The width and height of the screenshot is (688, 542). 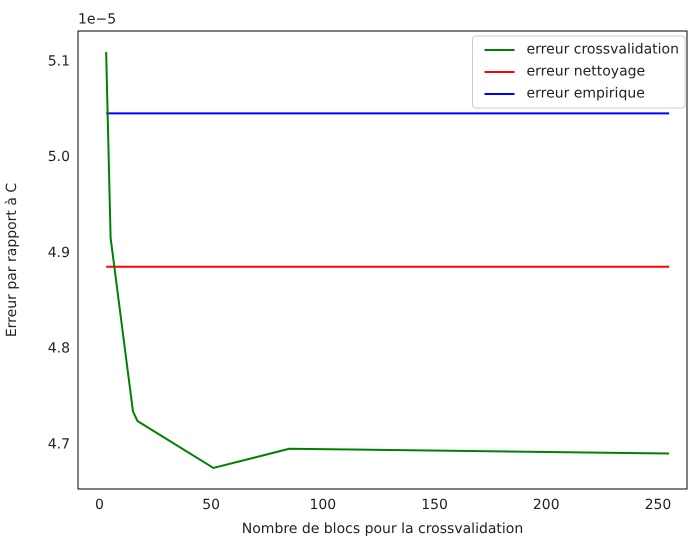 What do you see at coordinates (603, 50) in the screenshot?
I see `legend-label: erreur crossvalidation` at bounding box center [603, 50].